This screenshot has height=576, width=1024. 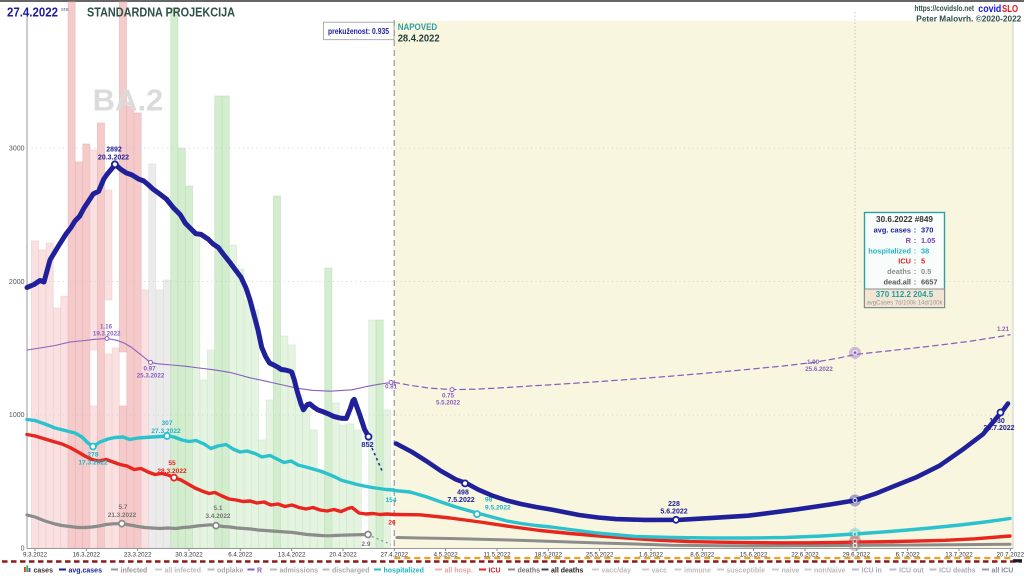 I want to click on svg-text: avg. cases, so click(x=892, y=230).